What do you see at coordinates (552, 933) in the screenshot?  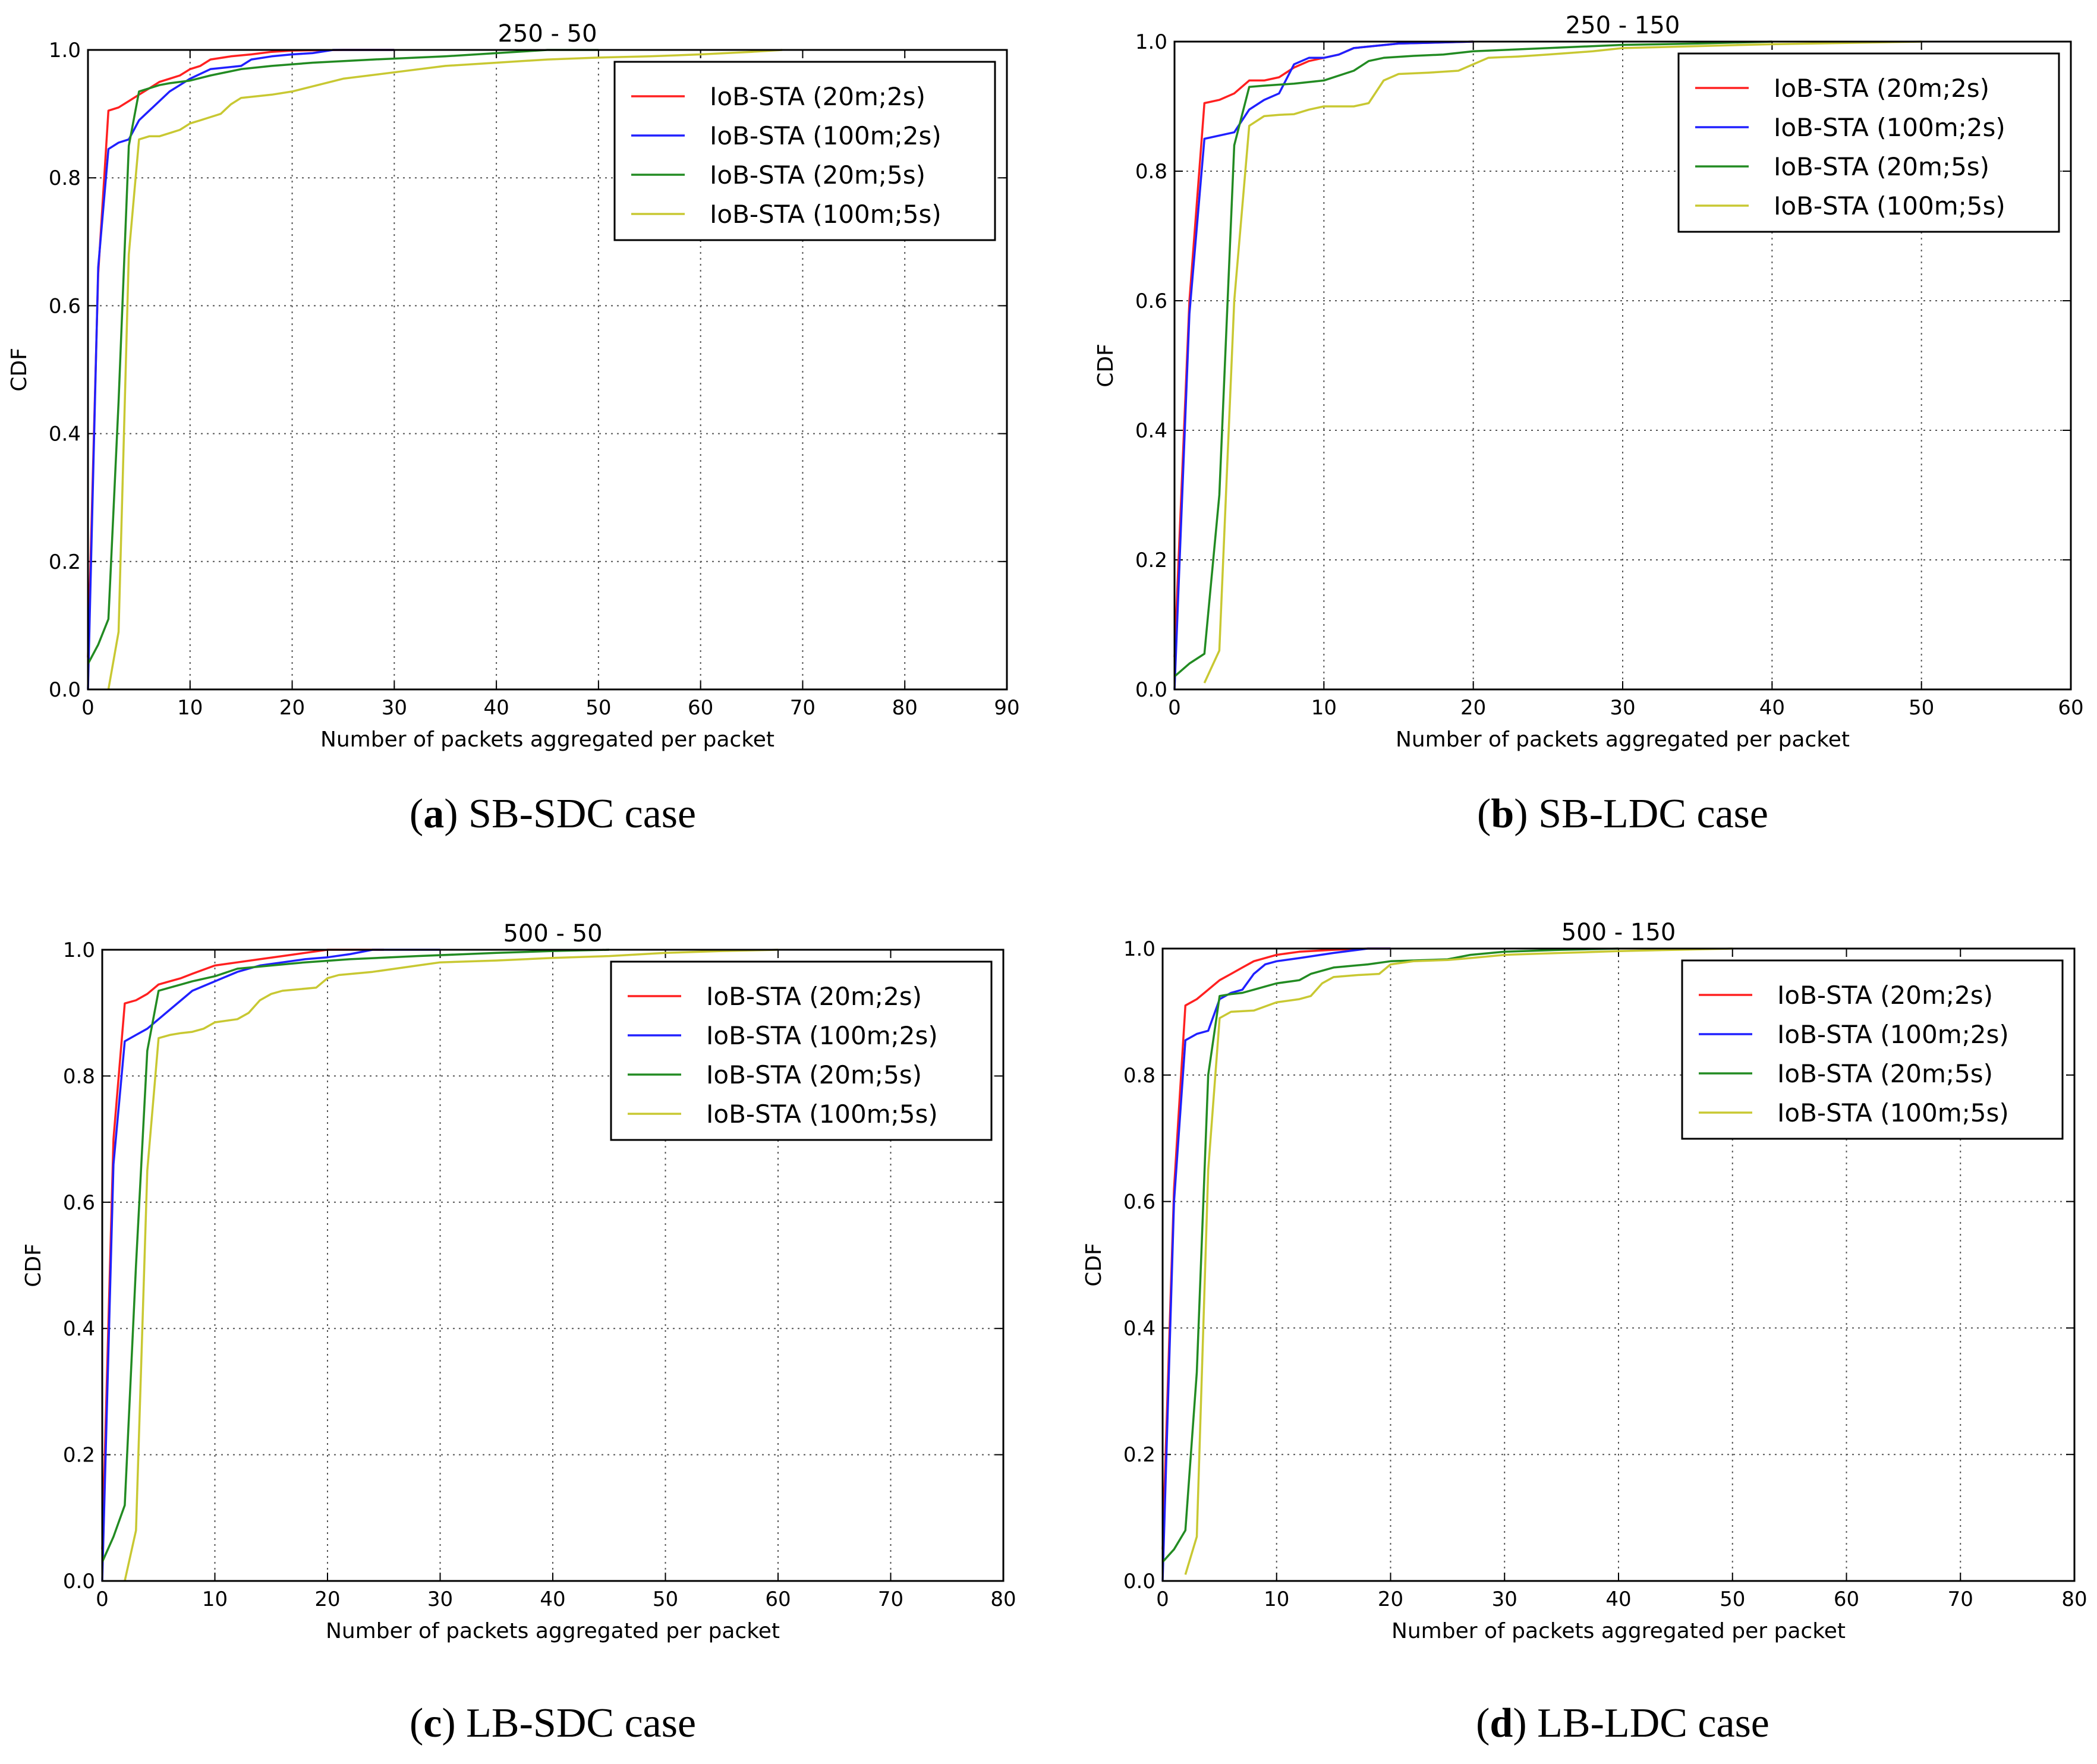 I see `chart-title: 500 - 50` at bounding box center [552, 933].